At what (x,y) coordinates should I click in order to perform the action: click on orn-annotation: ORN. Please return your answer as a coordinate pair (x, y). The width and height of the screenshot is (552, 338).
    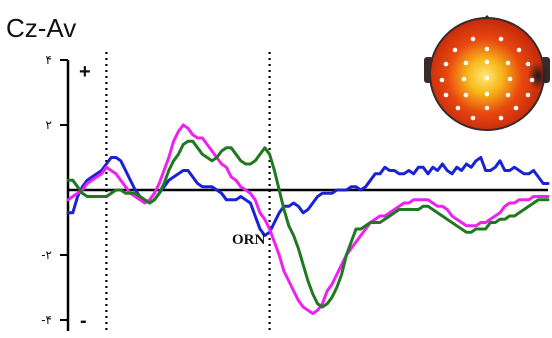
    Looking at the image, I should click on (249, 240).